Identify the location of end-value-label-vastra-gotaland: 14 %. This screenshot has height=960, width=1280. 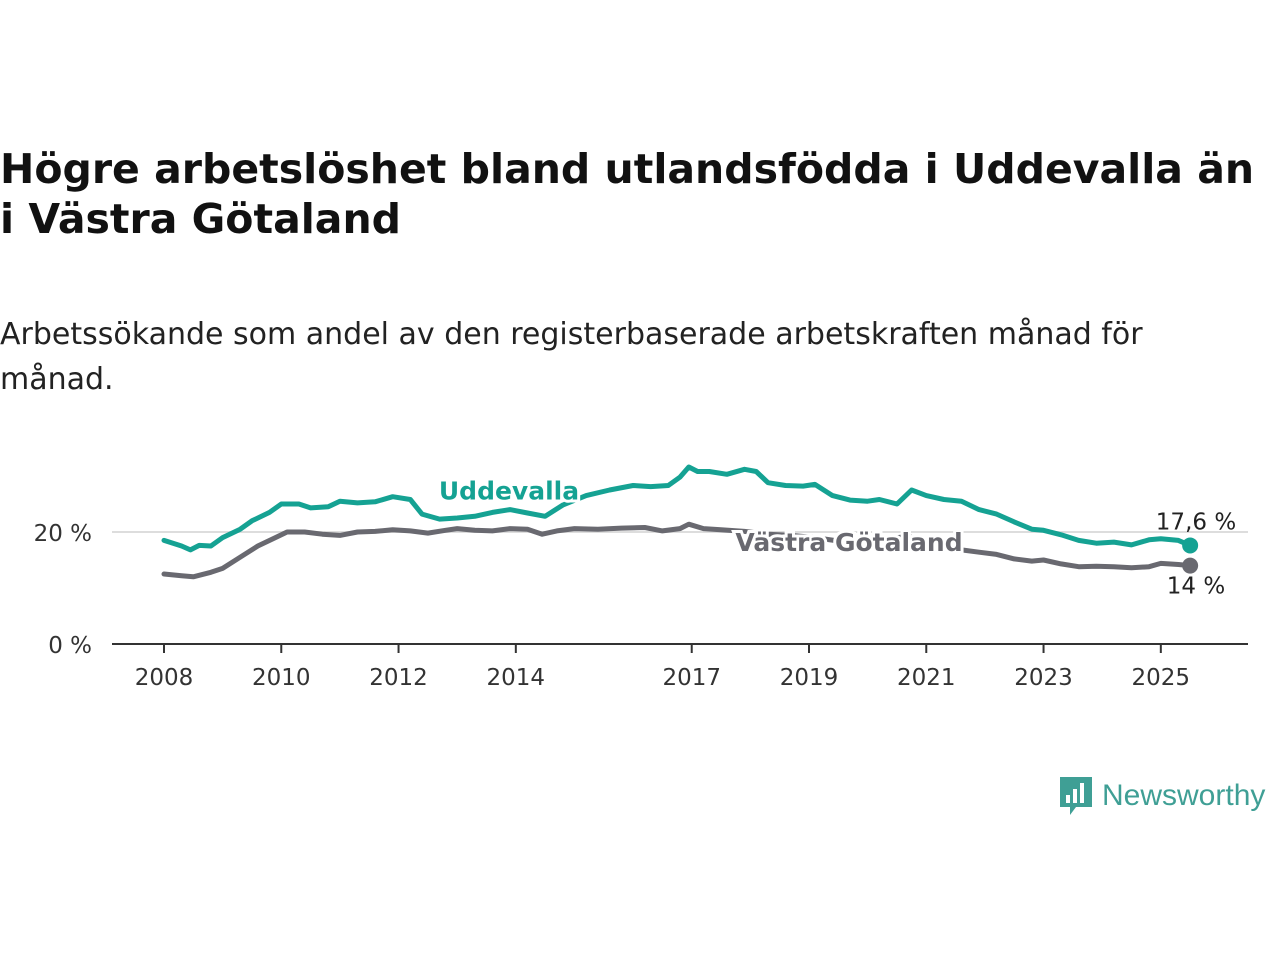
(1196, 587).